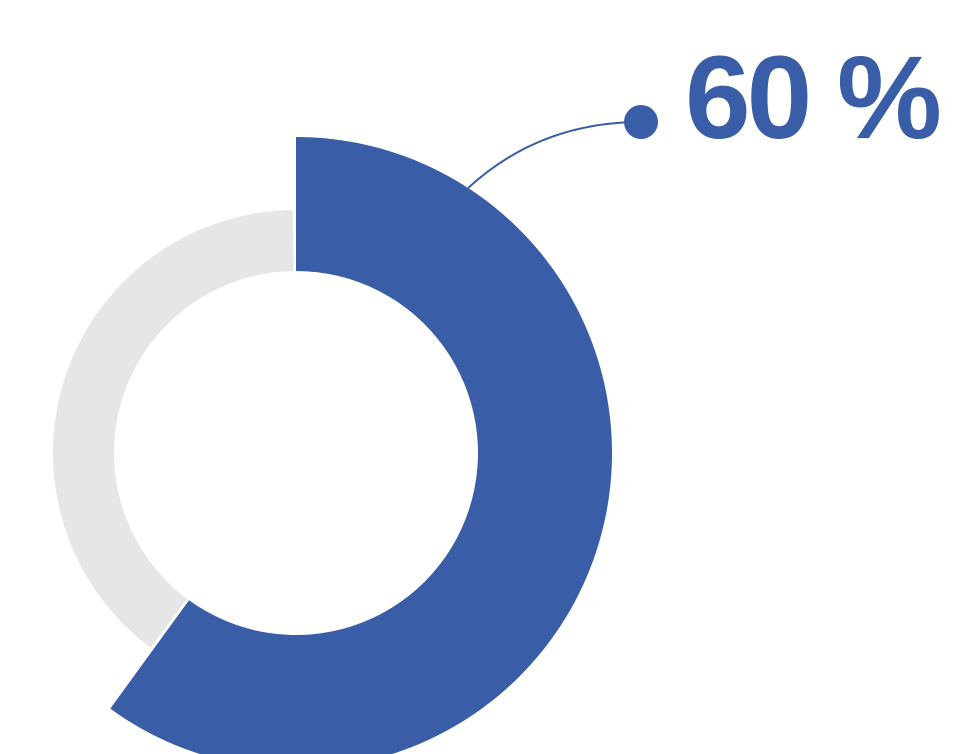  I want to click on donut-slice-remaining, so click(173, 429).